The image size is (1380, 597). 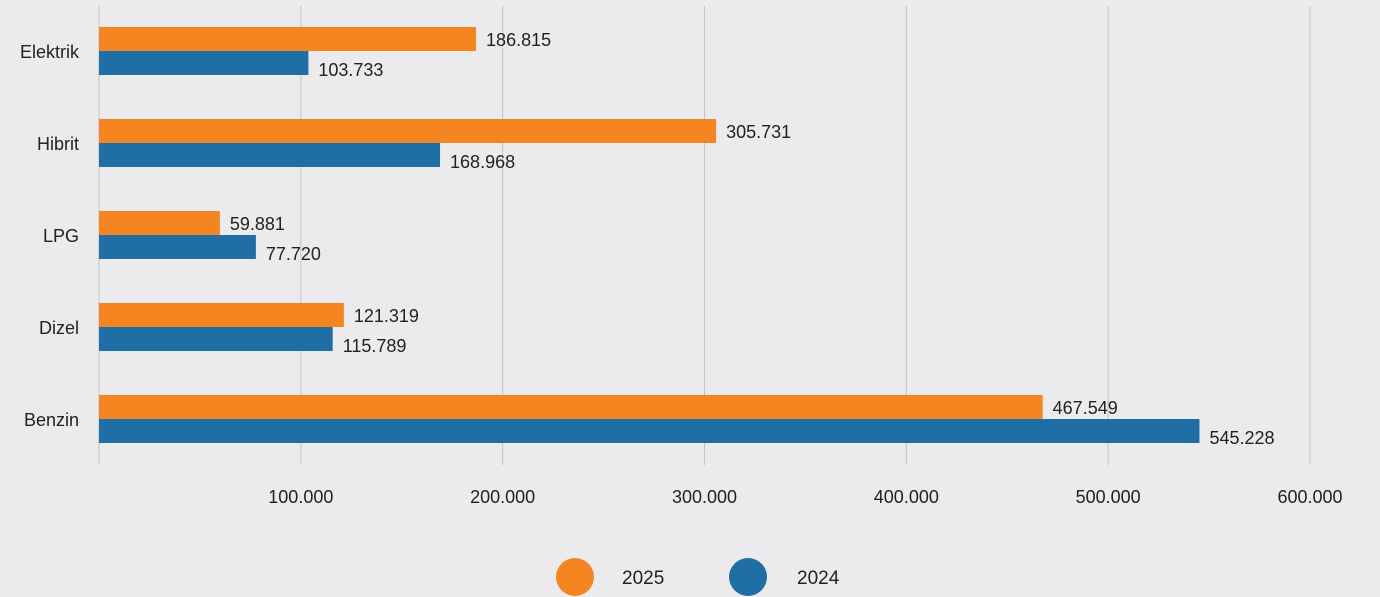 I want to click on data-label: 467.549, so click(x=1085, y=408).